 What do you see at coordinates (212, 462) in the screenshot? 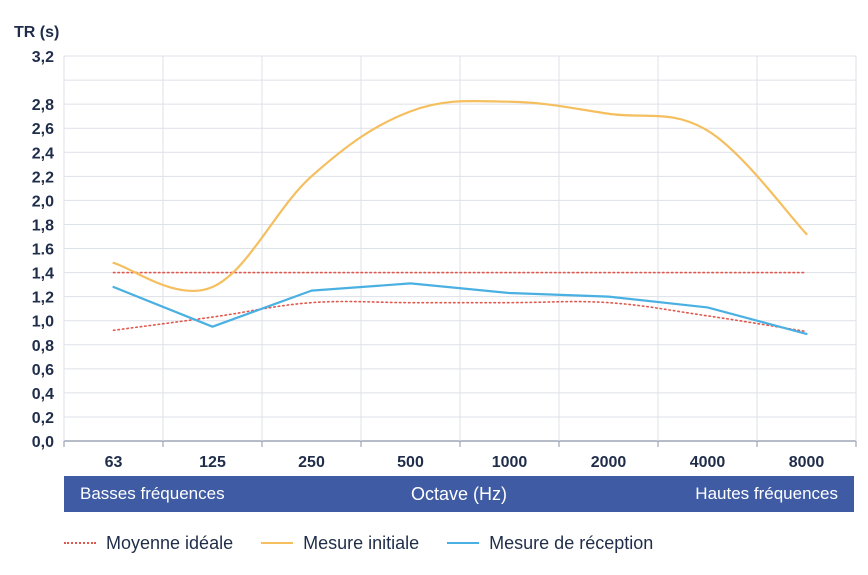
I see `x-tick-label: 125` at bounding box center [212, 462].